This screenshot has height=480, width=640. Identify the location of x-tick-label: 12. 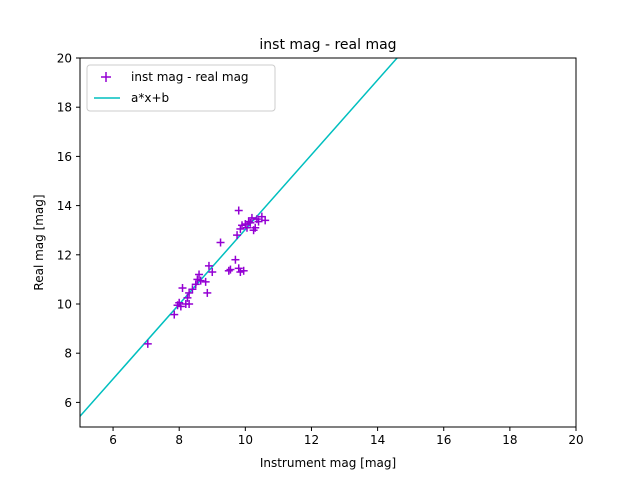
(311, 440).